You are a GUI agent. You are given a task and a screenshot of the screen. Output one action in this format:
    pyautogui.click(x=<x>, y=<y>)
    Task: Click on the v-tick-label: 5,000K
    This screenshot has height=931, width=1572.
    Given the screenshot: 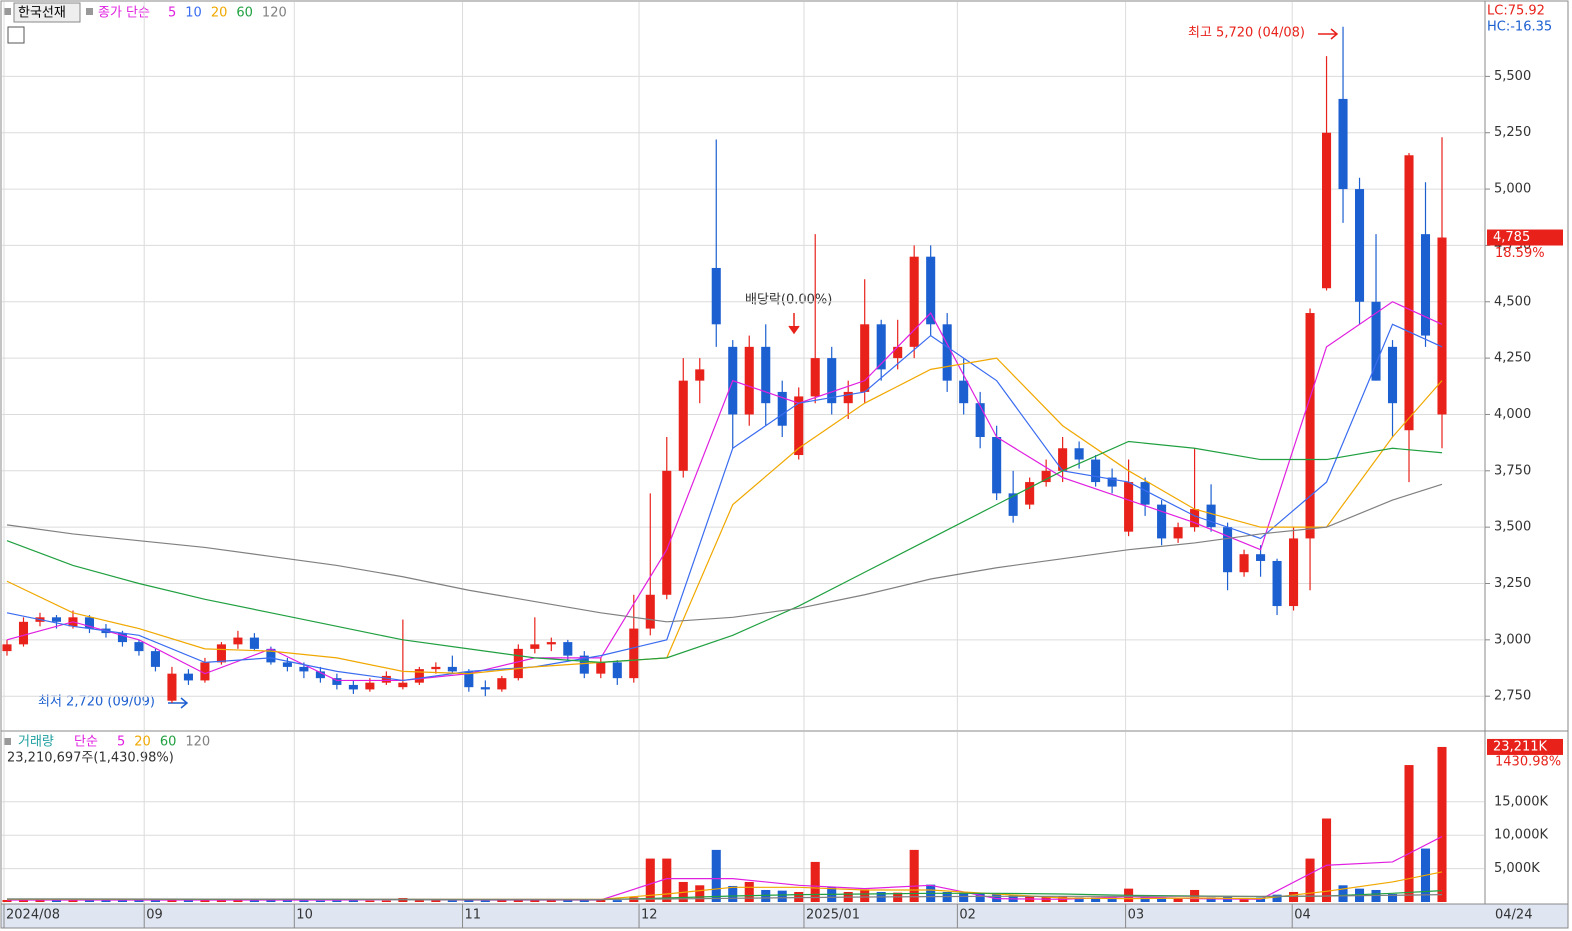 What is the action you would take?
    pyautogui.click(x=1517, y=868)
    